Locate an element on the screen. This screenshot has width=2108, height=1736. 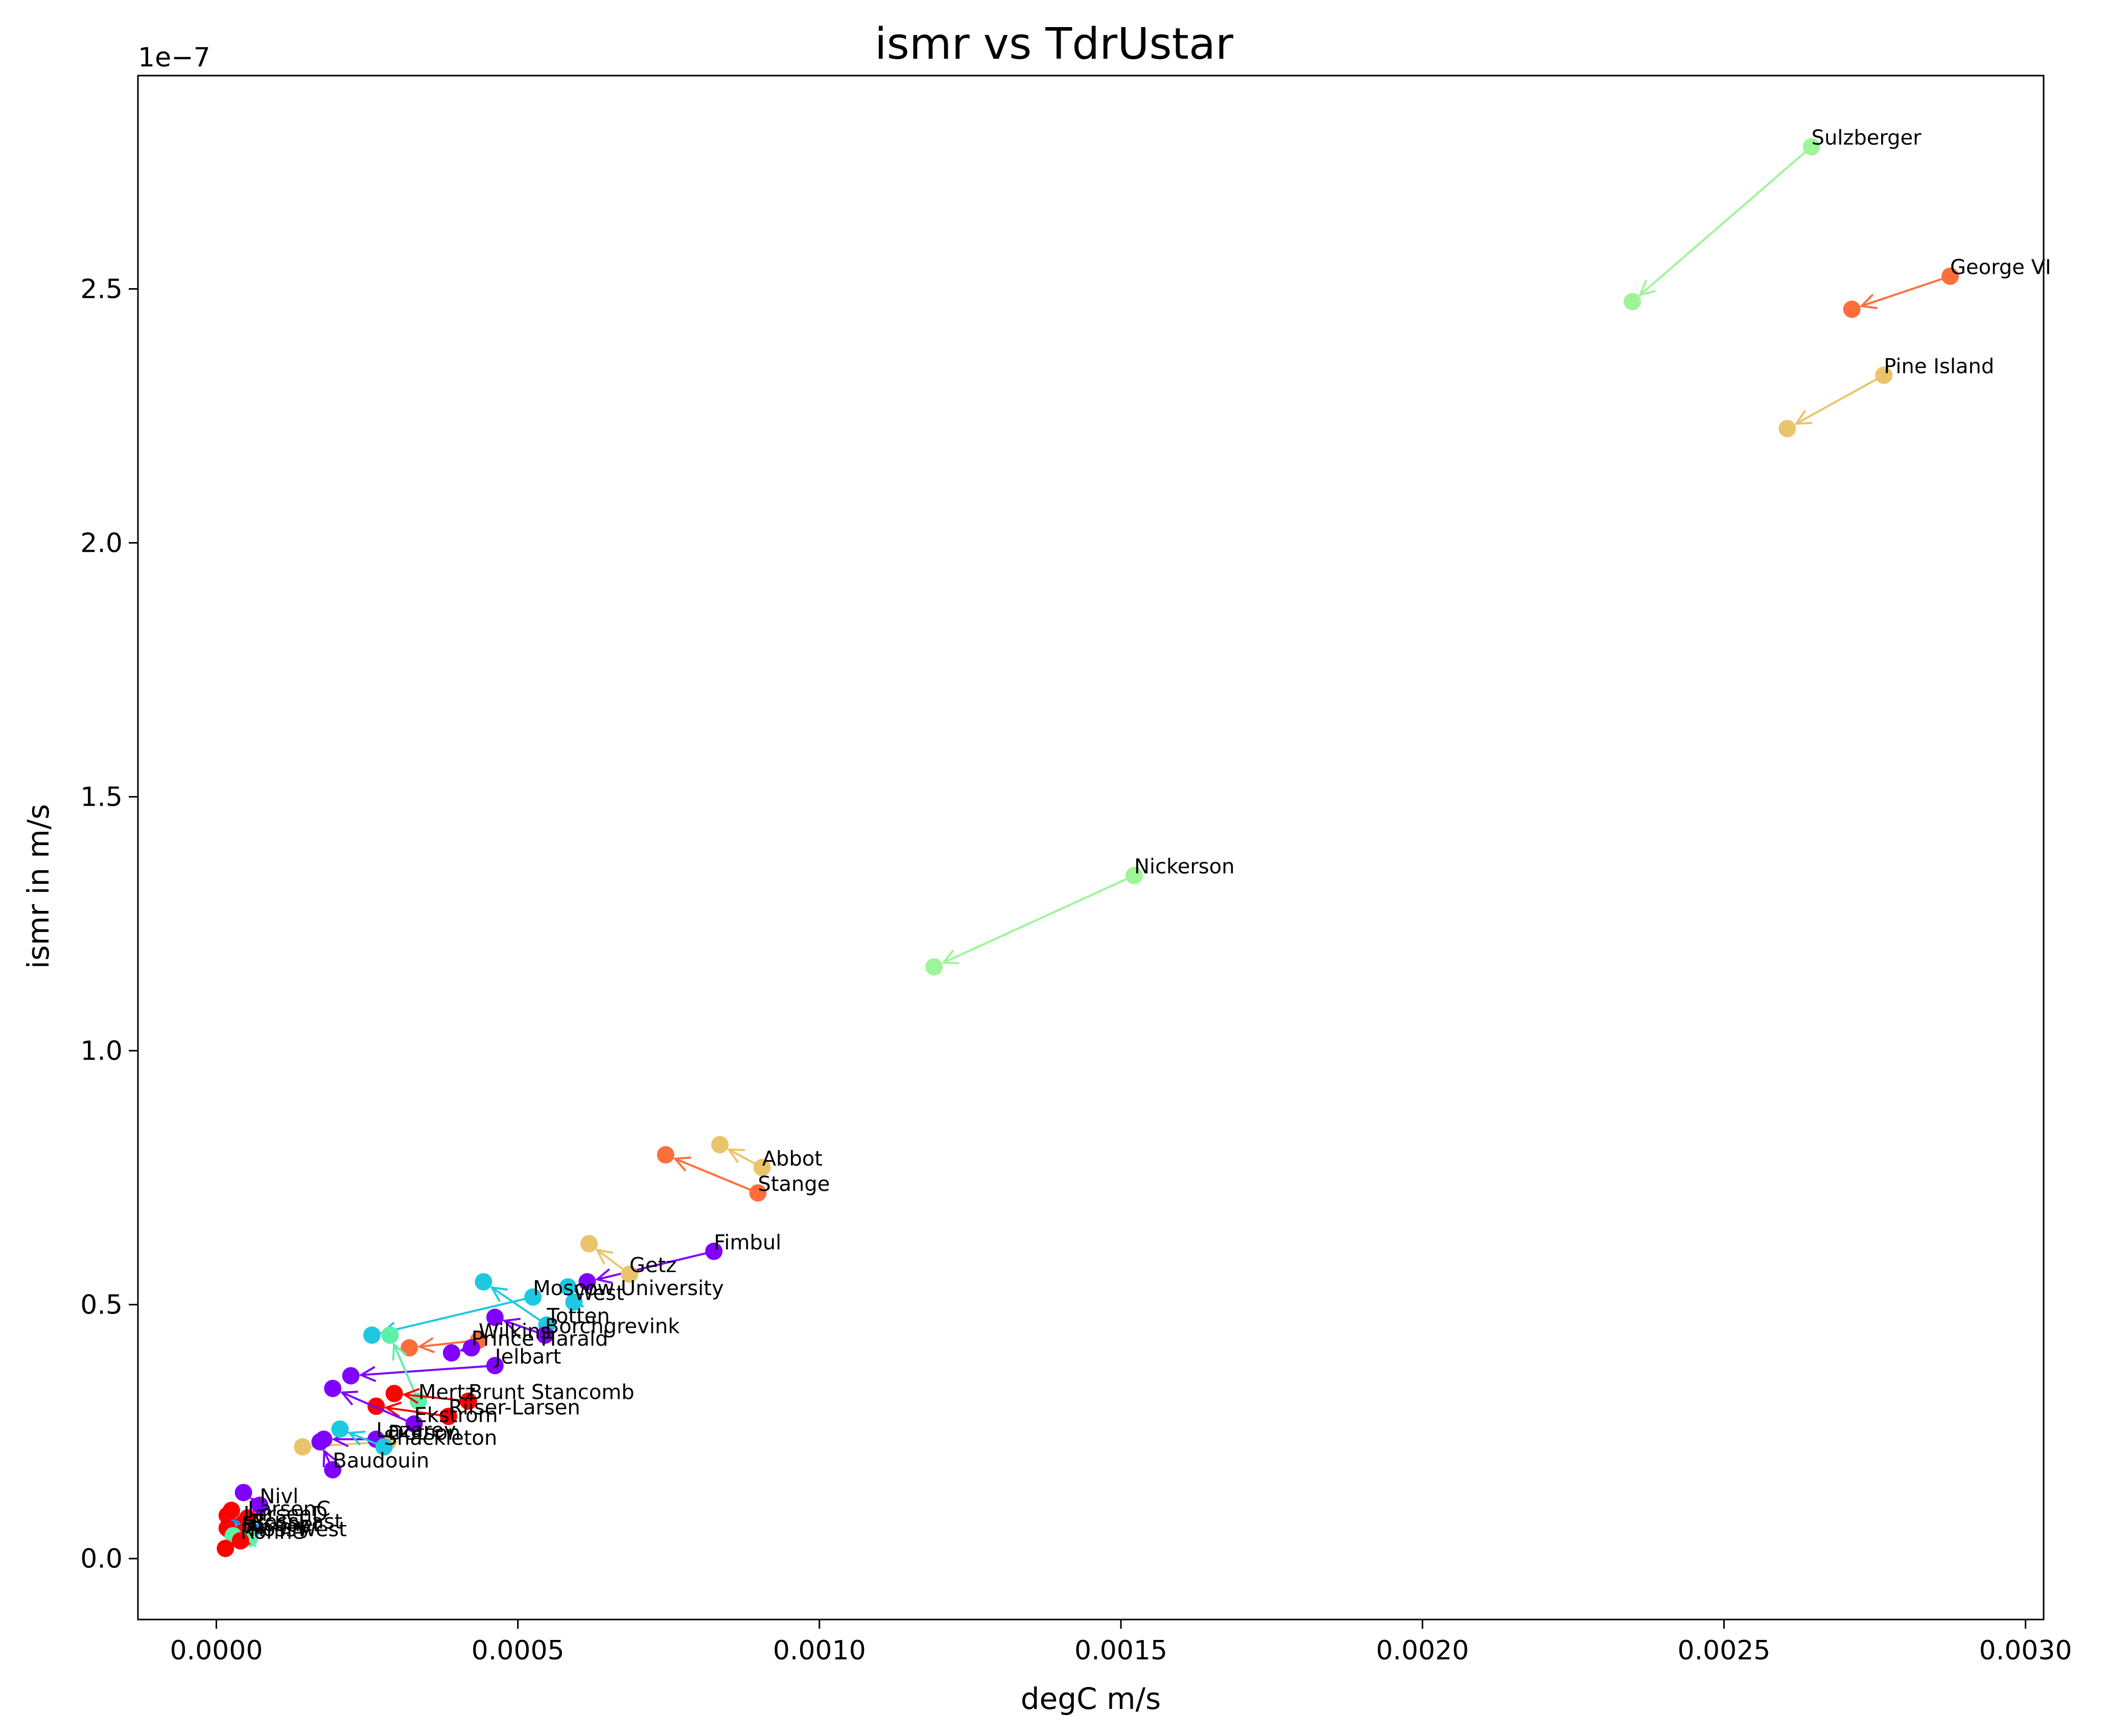
y-tick-label: 2.5 is located at coordinates (101, 289).